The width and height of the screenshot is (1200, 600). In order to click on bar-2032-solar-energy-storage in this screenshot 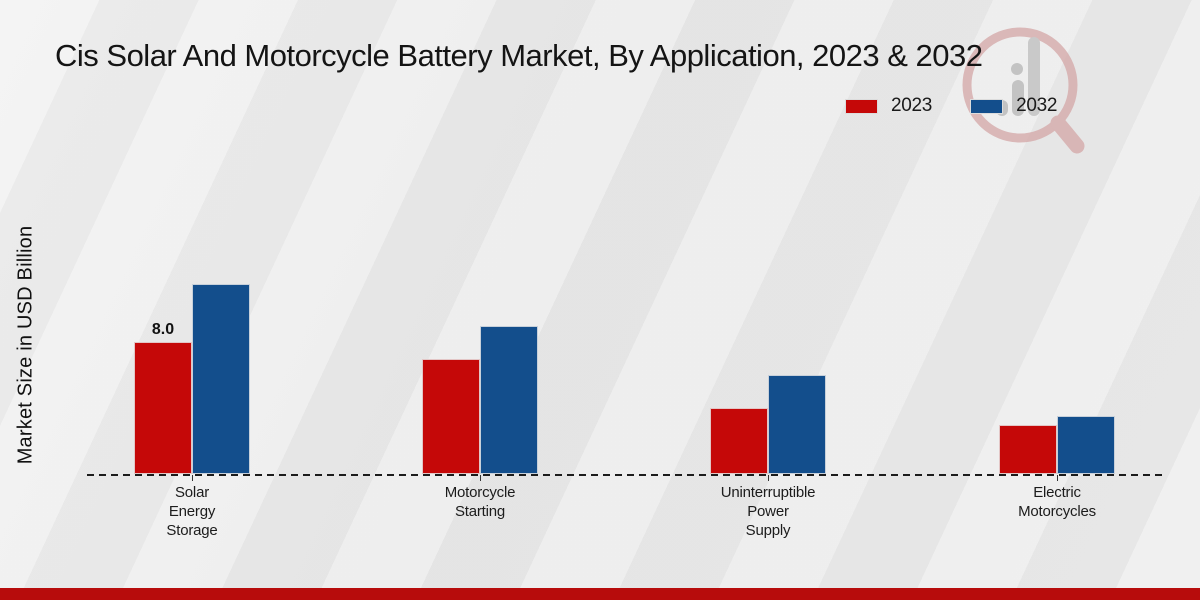, I will do `click(221, 379)`.